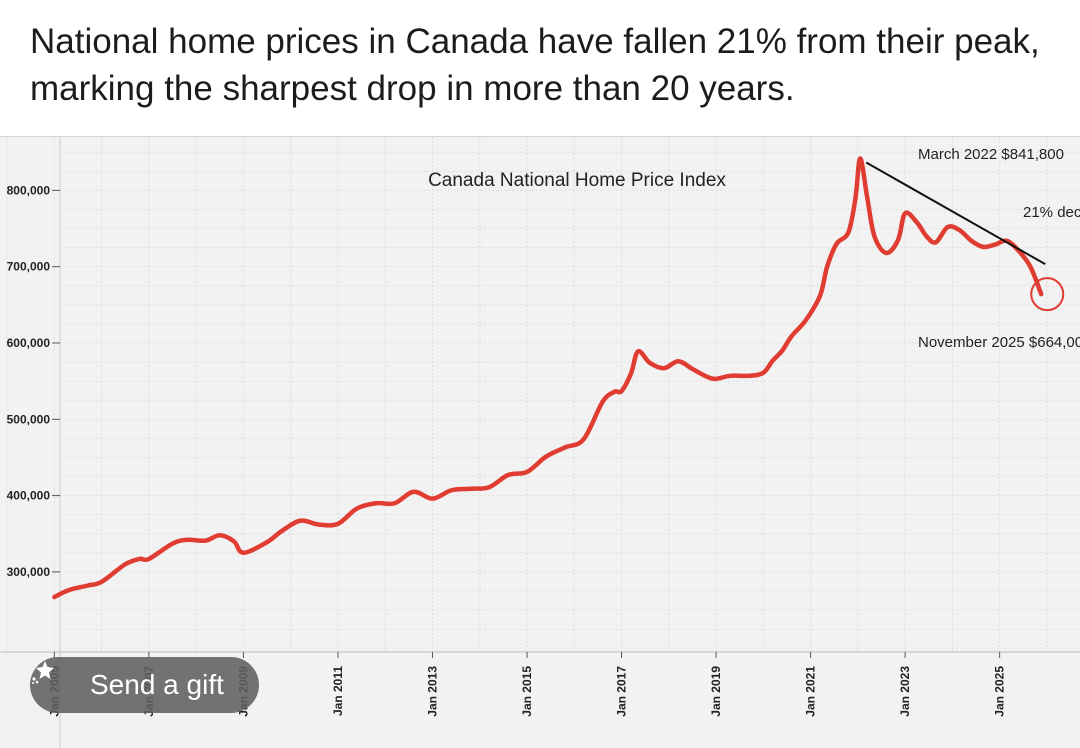 The image size is (1080, 748). Describe the element at coordinates (29, 267) in the screenshot. I see `y-tick-label: 700,000` at that location.